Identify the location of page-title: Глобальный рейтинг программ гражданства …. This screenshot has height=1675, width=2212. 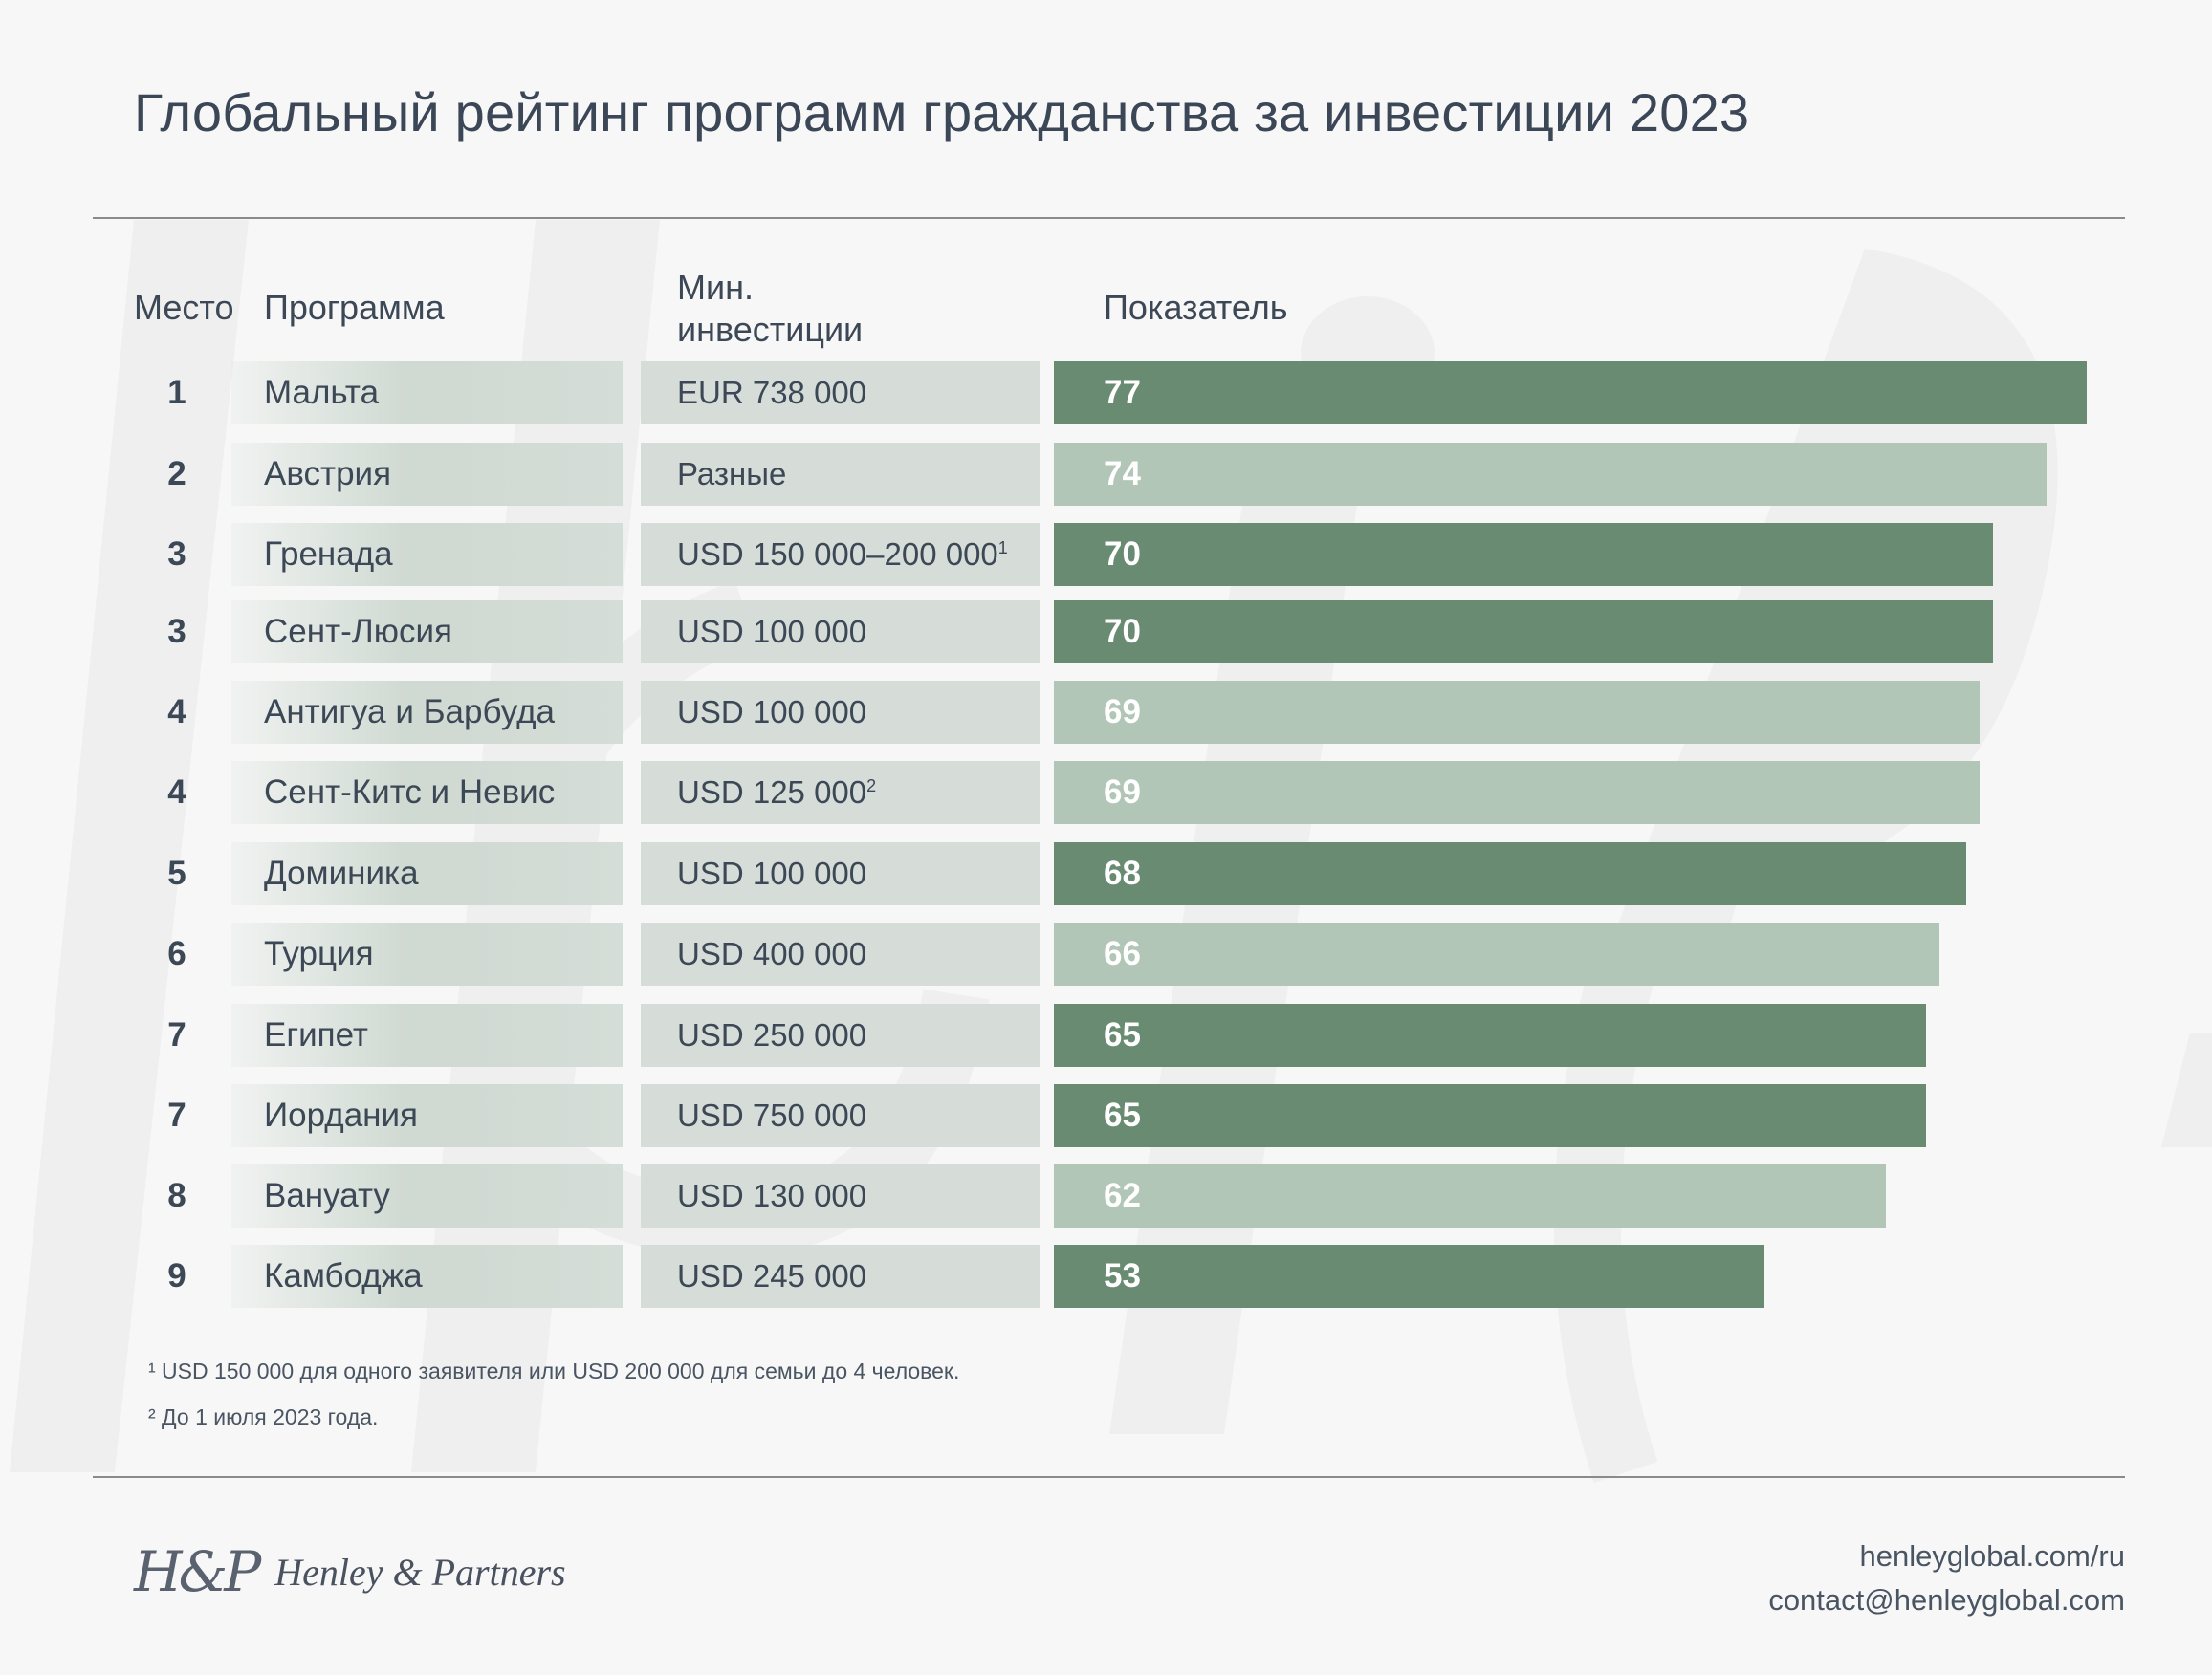
(942, 112).